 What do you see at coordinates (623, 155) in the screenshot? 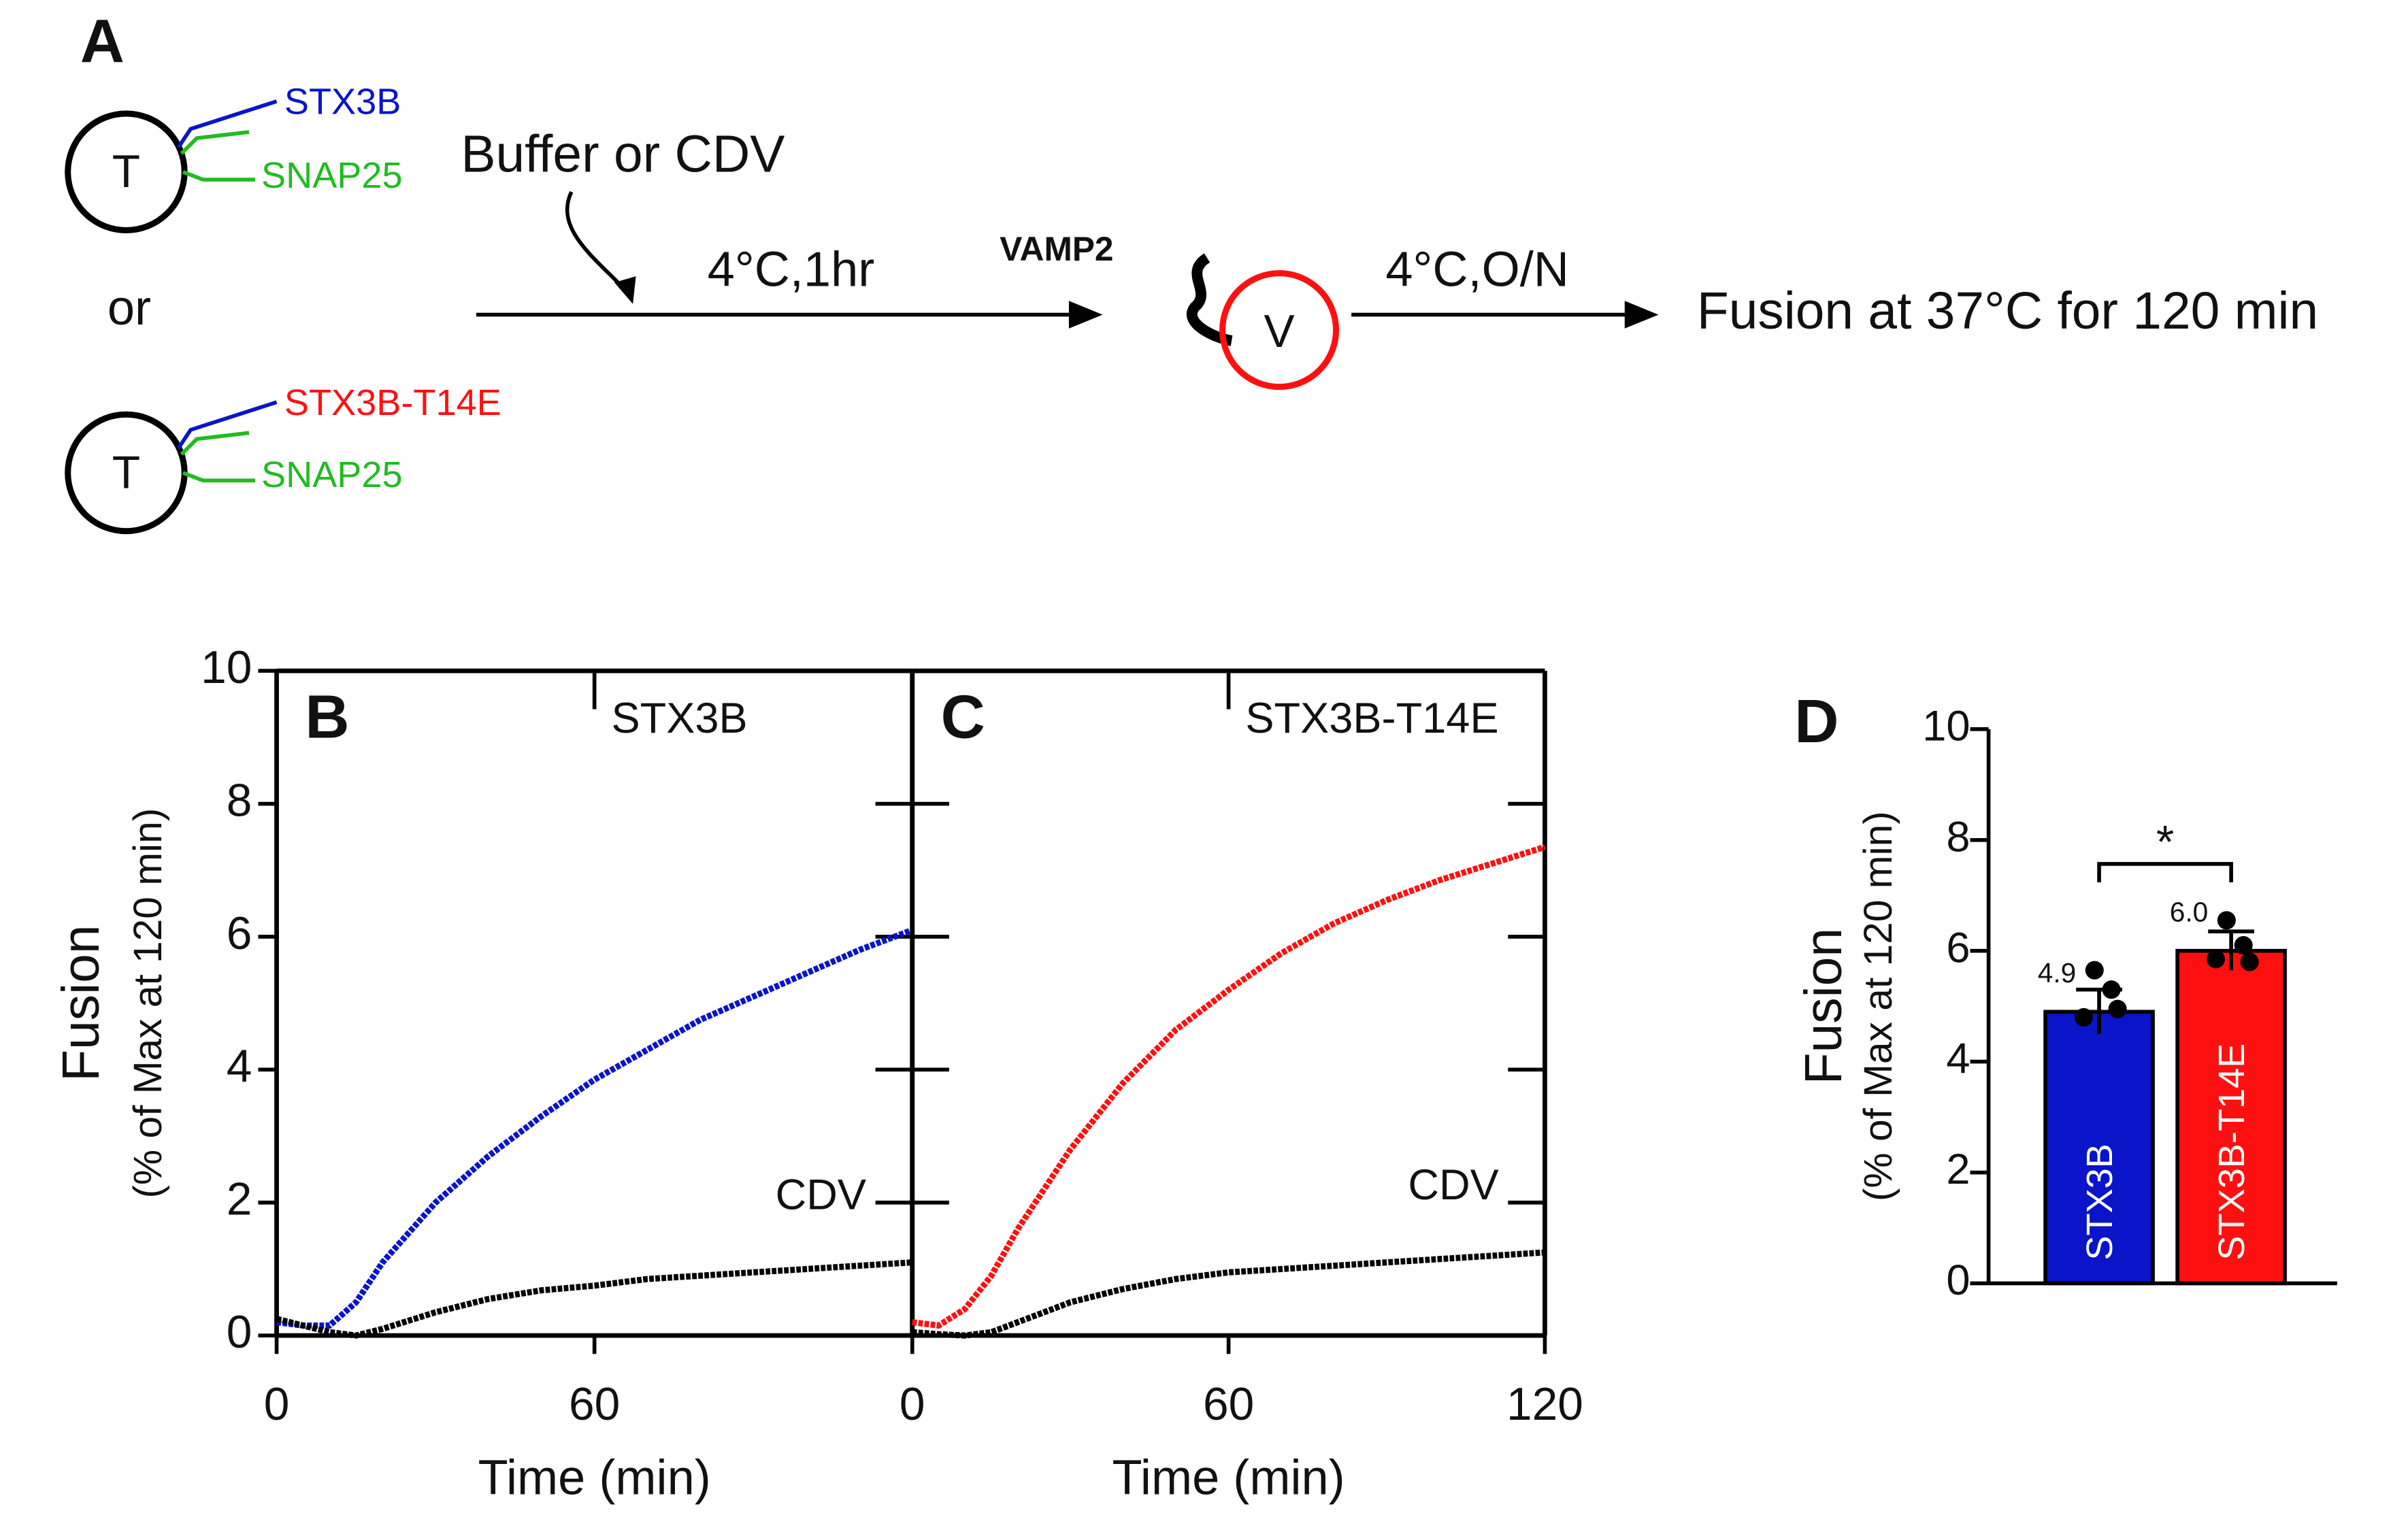
I see `treatment-label: Buffer or CDV` at bounding box center [623, 155].